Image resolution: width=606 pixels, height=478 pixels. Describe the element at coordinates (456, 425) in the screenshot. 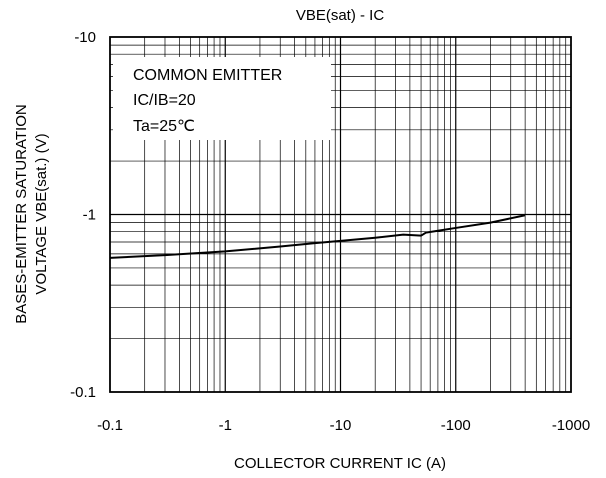

I see `x-tick-label: -100` at that location.